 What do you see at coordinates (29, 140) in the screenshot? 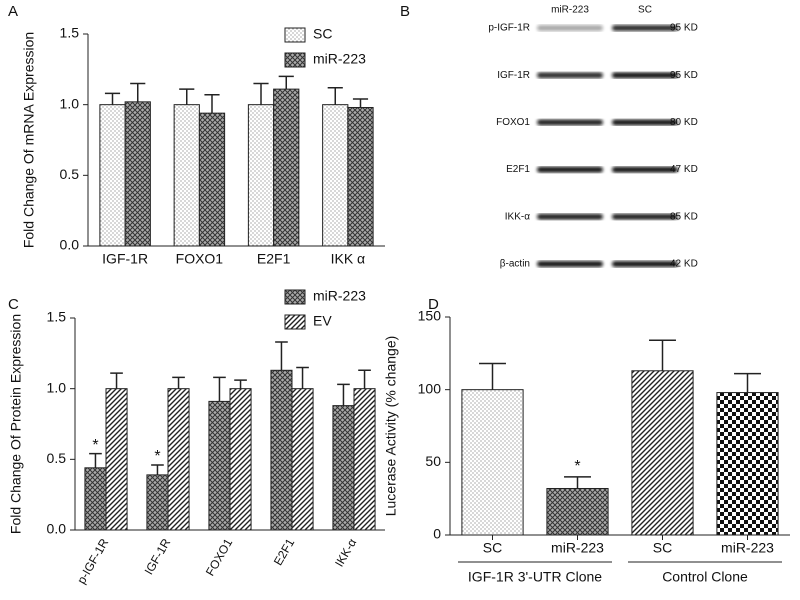
I see `y-axis-label: Fold Change Of mRNA Expression` at bounding box center [29, 140].